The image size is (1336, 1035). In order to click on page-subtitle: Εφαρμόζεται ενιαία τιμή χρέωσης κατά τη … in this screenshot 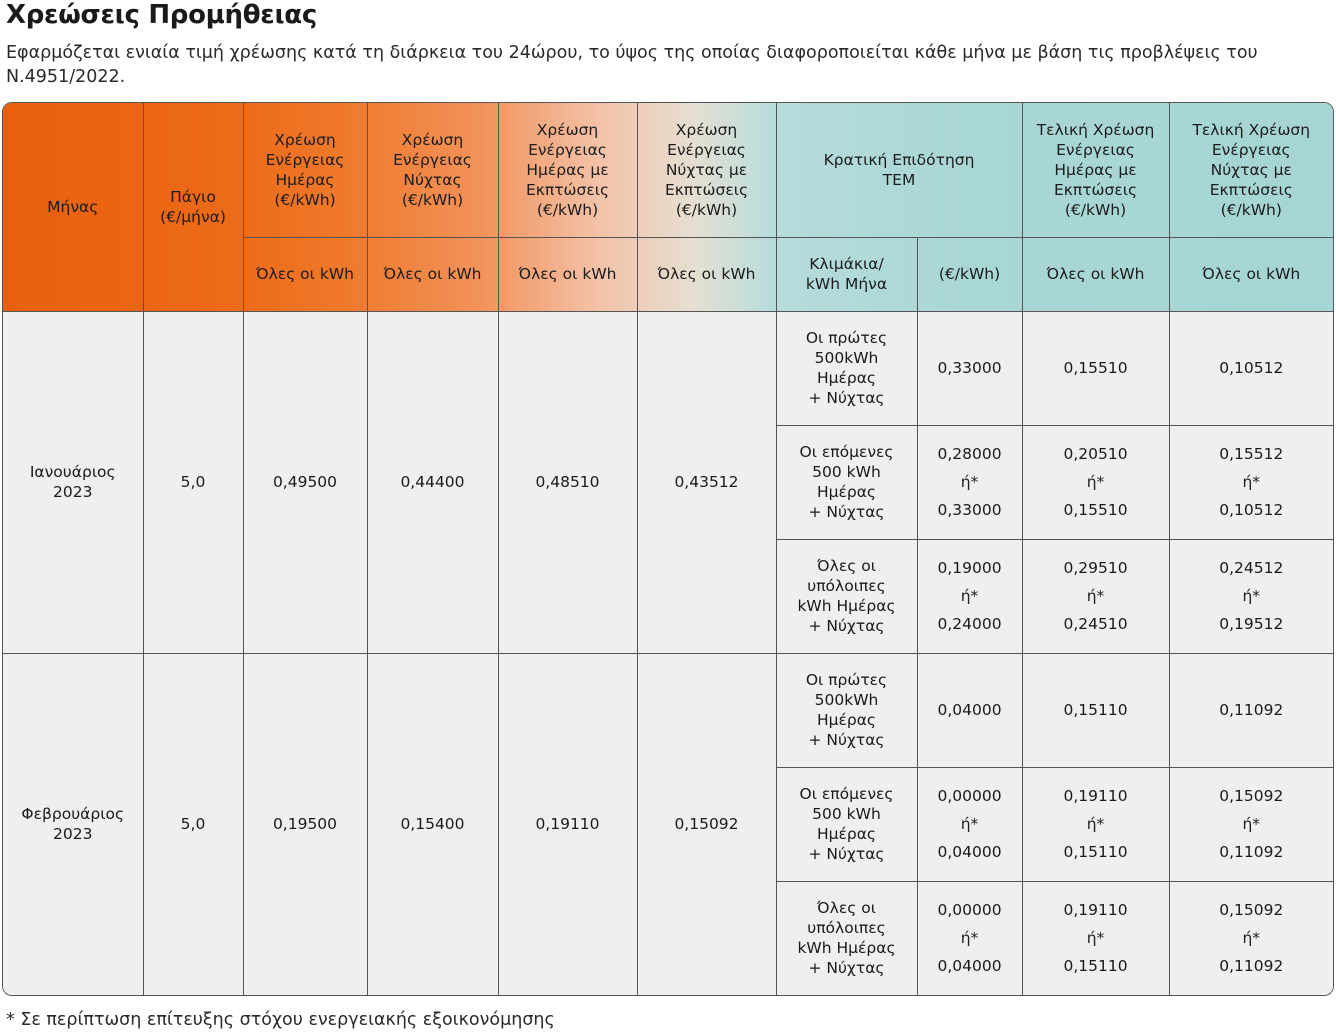, I will do `click(632, 65)`.